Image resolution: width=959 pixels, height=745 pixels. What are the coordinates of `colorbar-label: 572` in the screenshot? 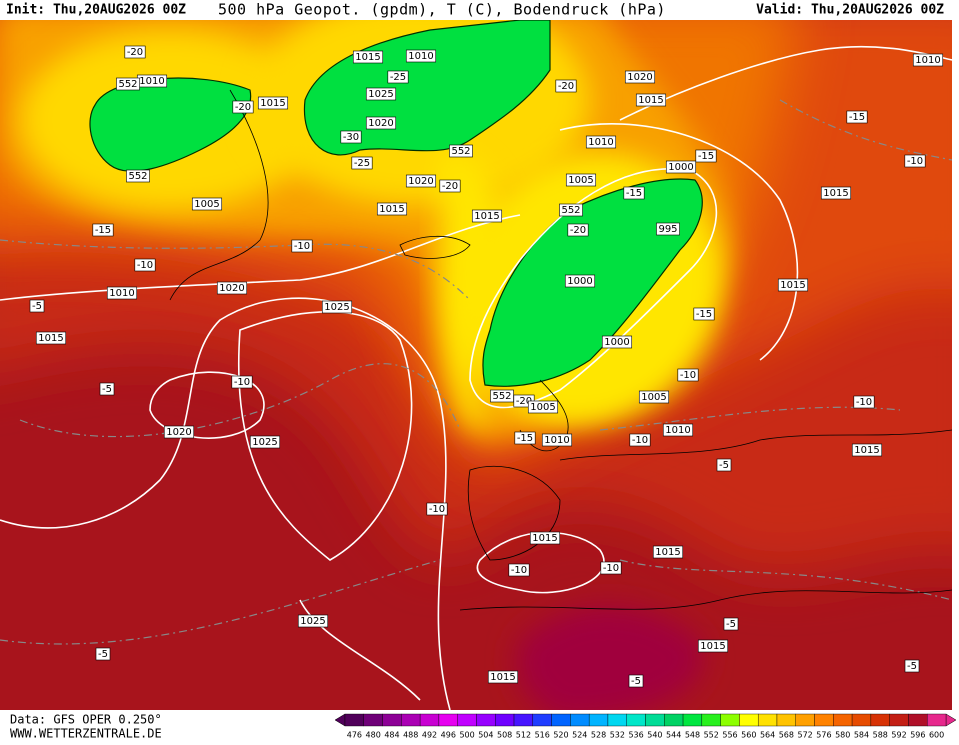 It's located at (805, 735).